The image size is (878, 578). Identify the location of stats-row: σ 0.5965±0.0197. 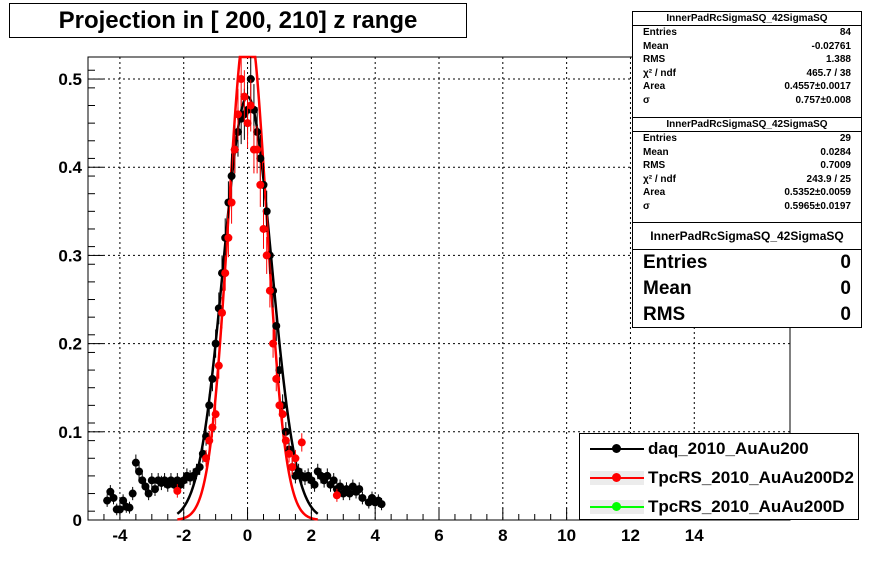
(747, 206).